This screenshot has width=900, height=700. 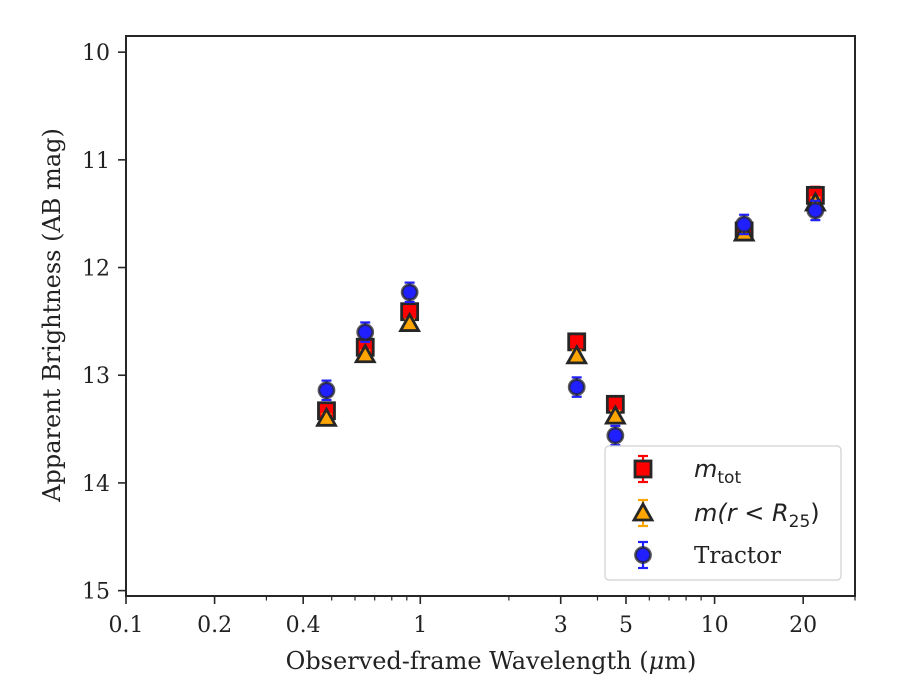 I want to click on x-axis-label: Observed-frame Wavelength (μm), so click(x=491, y=661).